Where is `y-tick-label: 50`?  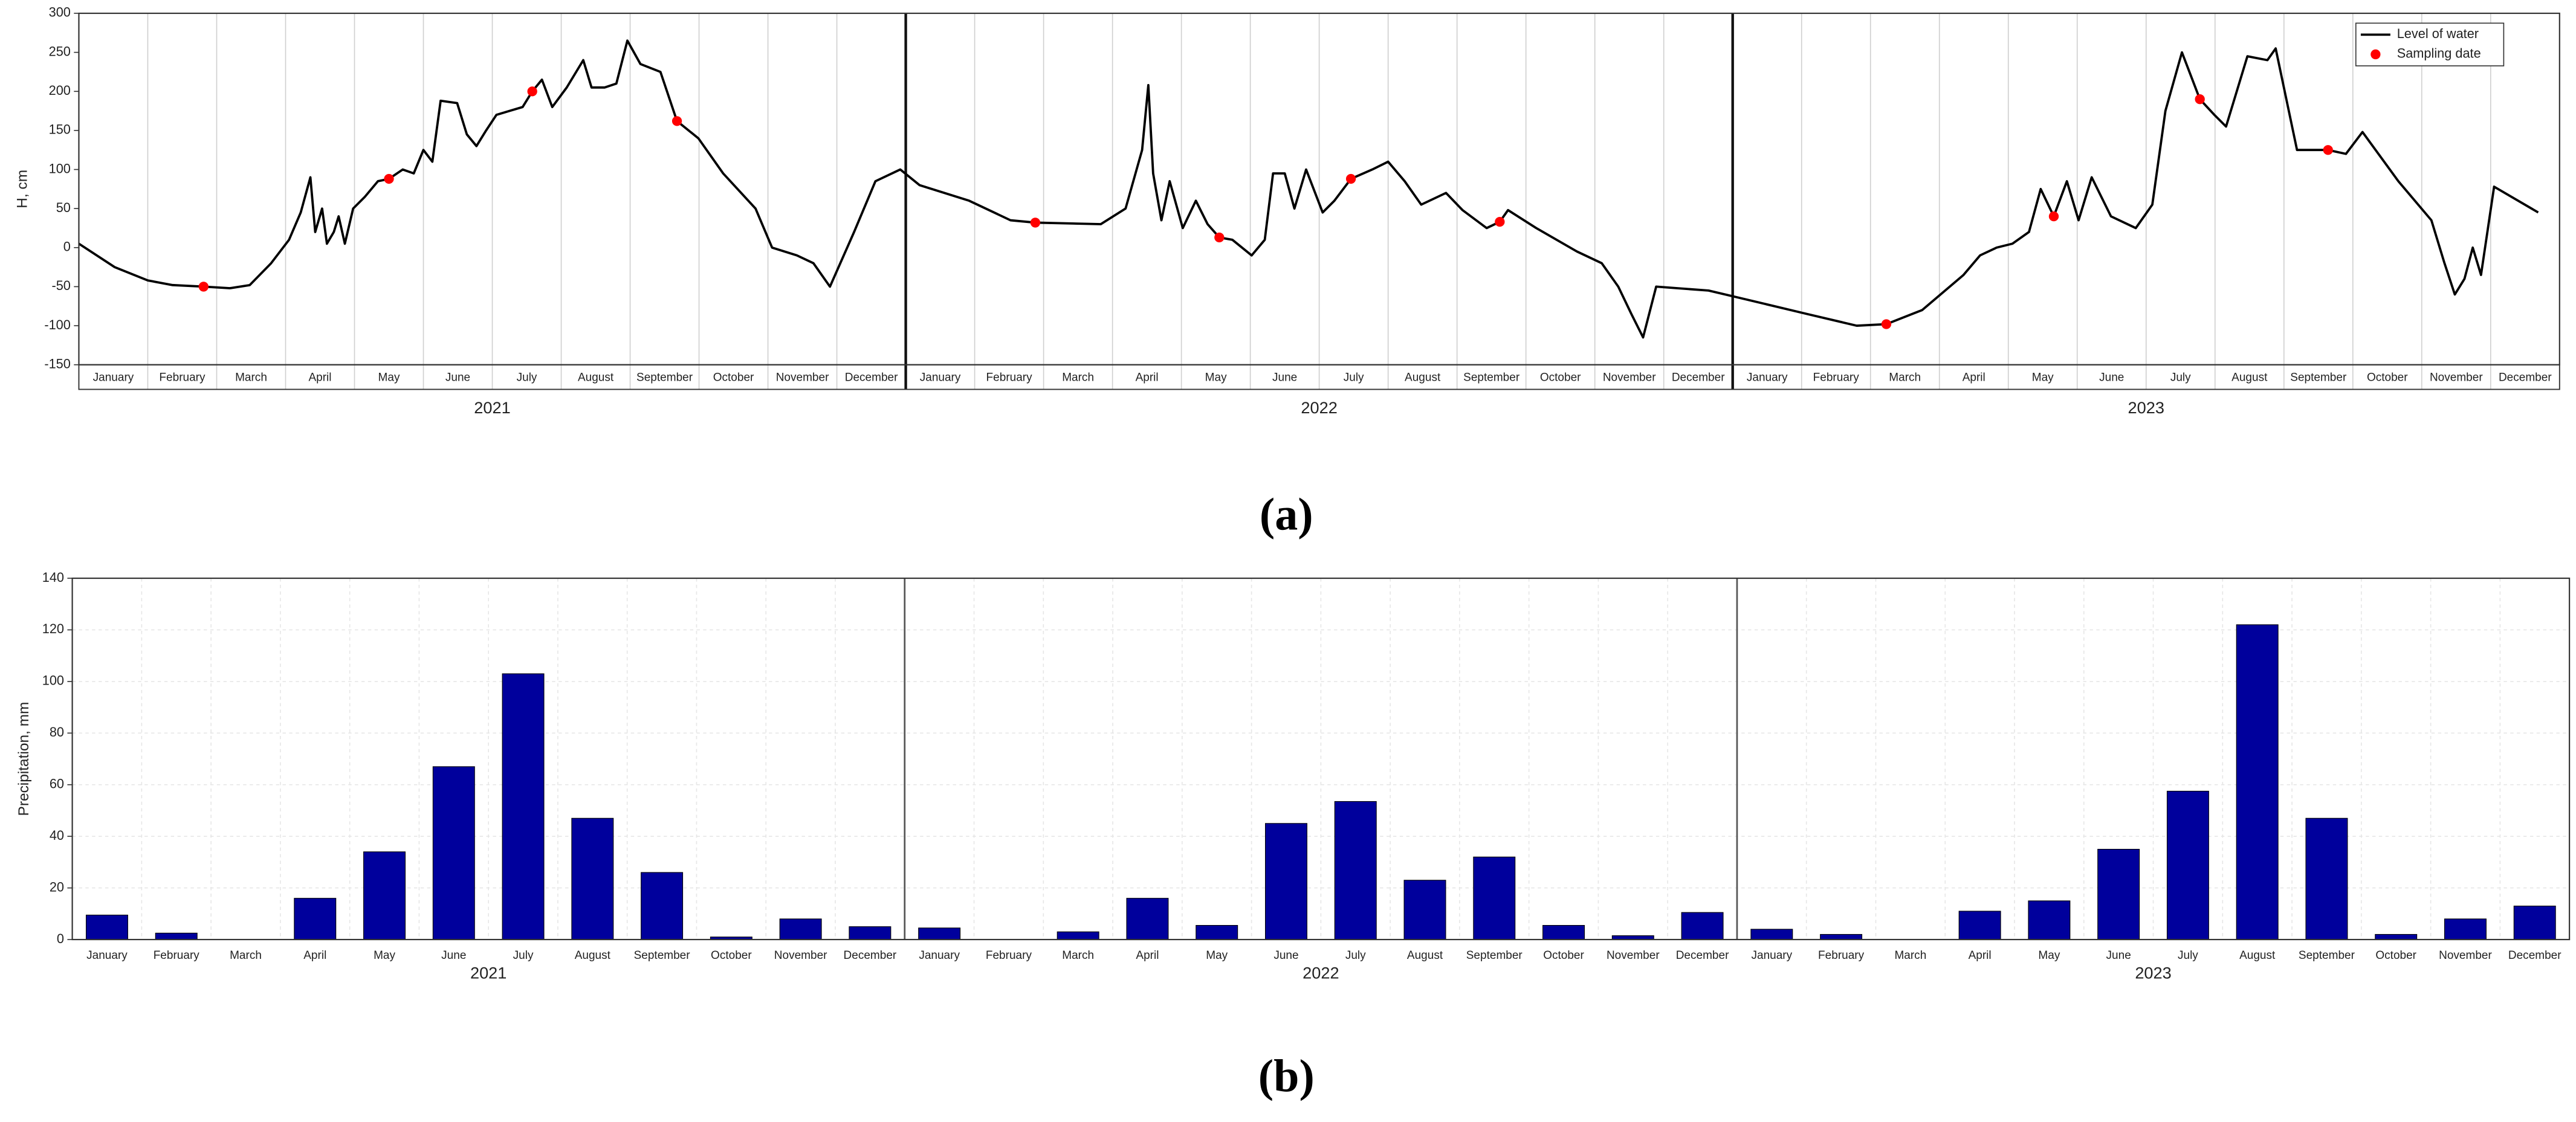 y-tick-label: 50 is located at coordinates (63, 207).